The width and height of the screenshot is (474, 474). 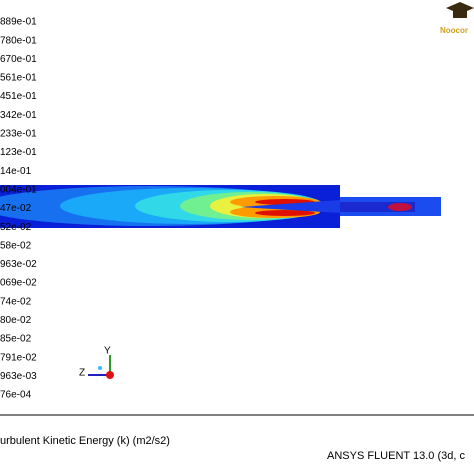 What do you see at coordinates (107, 351) in the screenshot?
I see `axis-y-label: Y` at bounding box center [107, 351].